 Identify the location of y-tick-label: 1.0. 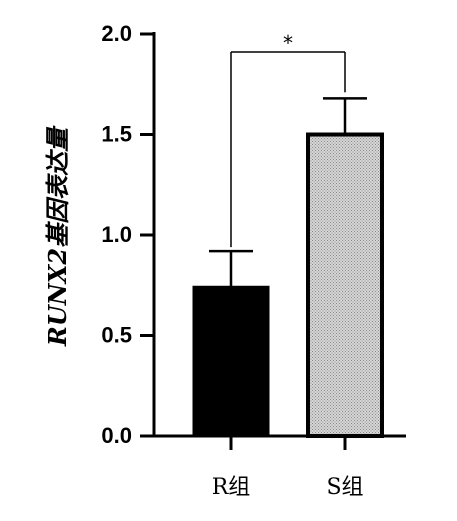
(116, 234).